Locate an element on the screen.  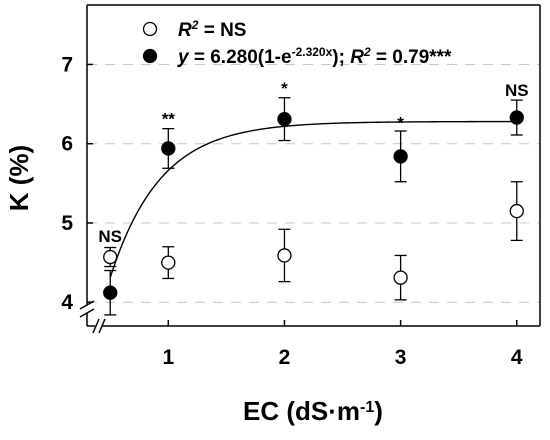
legend-marker-filled is located at coordinates (150, 56).